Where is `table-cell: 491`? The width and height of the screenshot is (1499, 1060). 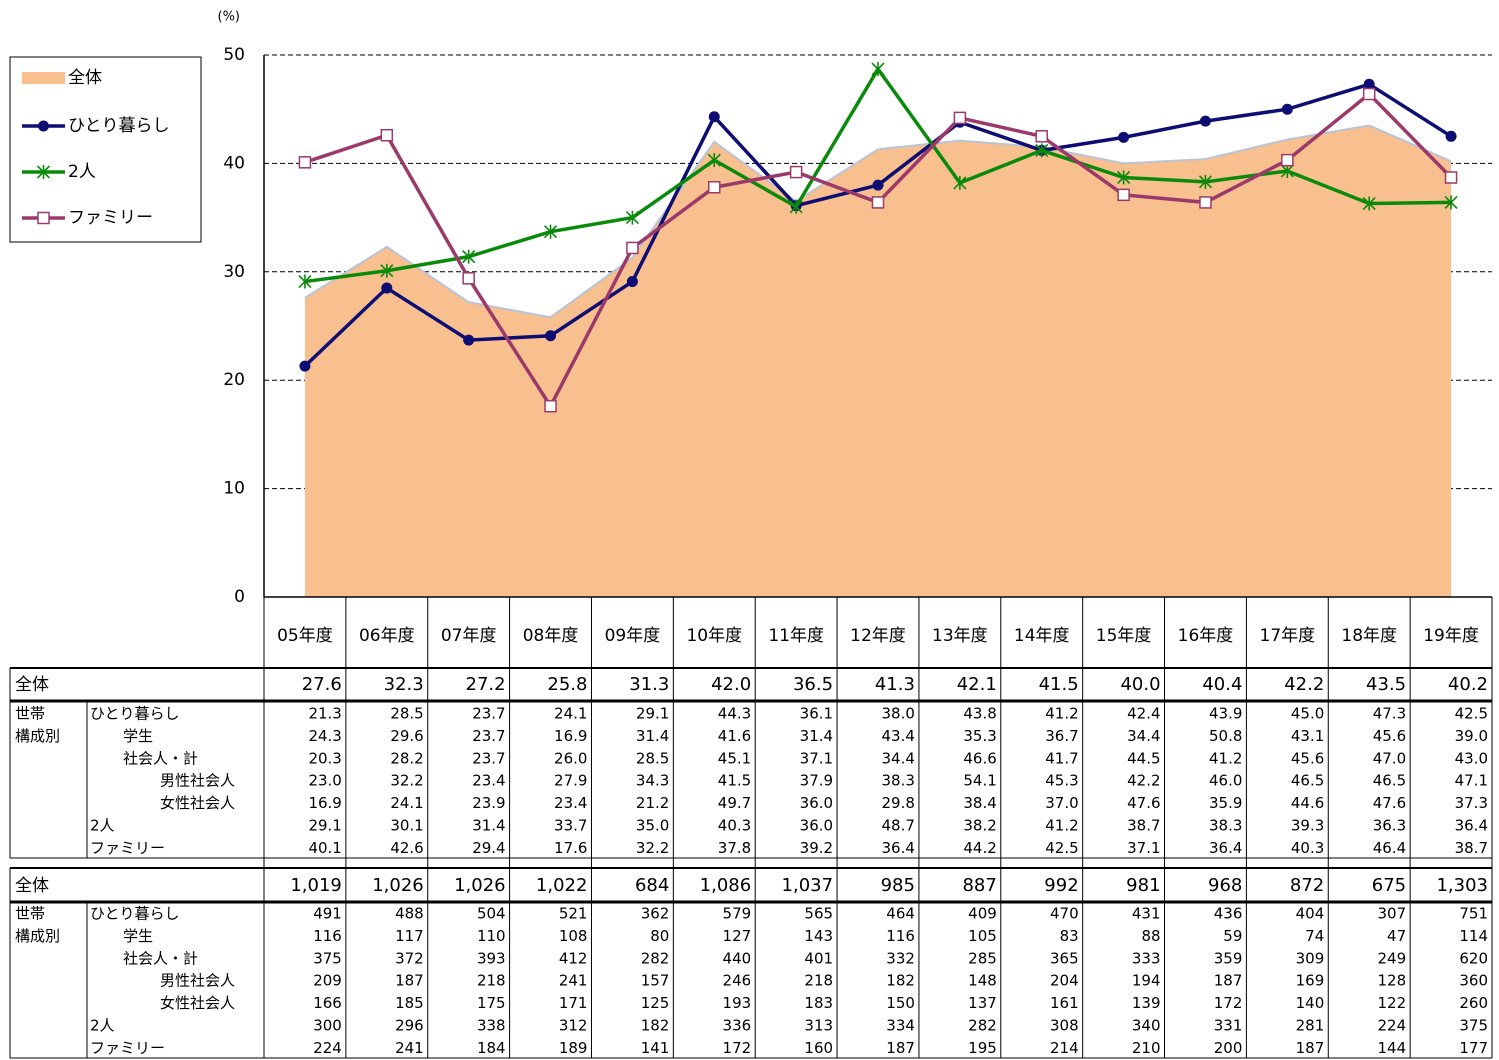
table-cell: 491 is located at coordinates (327, 914).